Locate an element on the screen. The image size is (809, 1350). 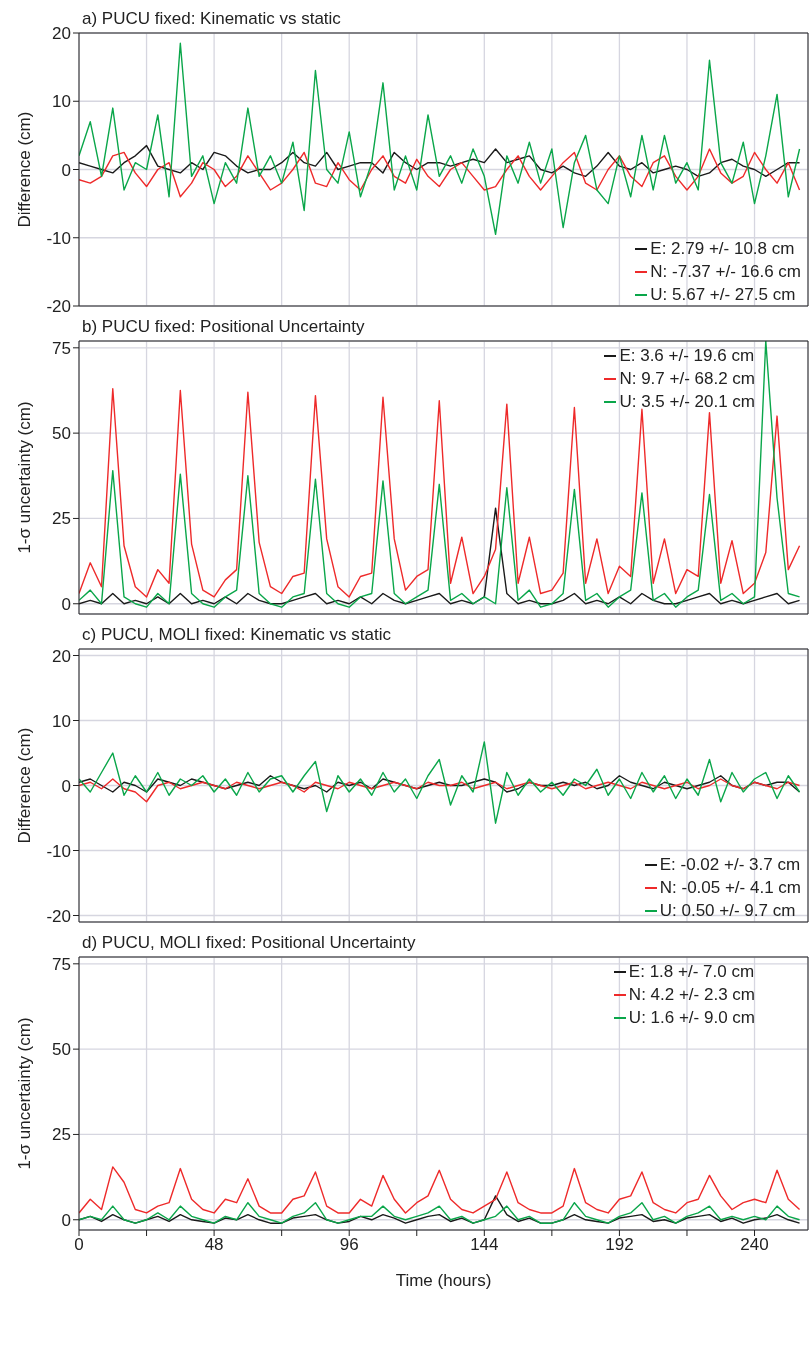
chart-title: d) PUCU, MOLI fixed: Positional Uncertainty is located at coordinates (249, 942).